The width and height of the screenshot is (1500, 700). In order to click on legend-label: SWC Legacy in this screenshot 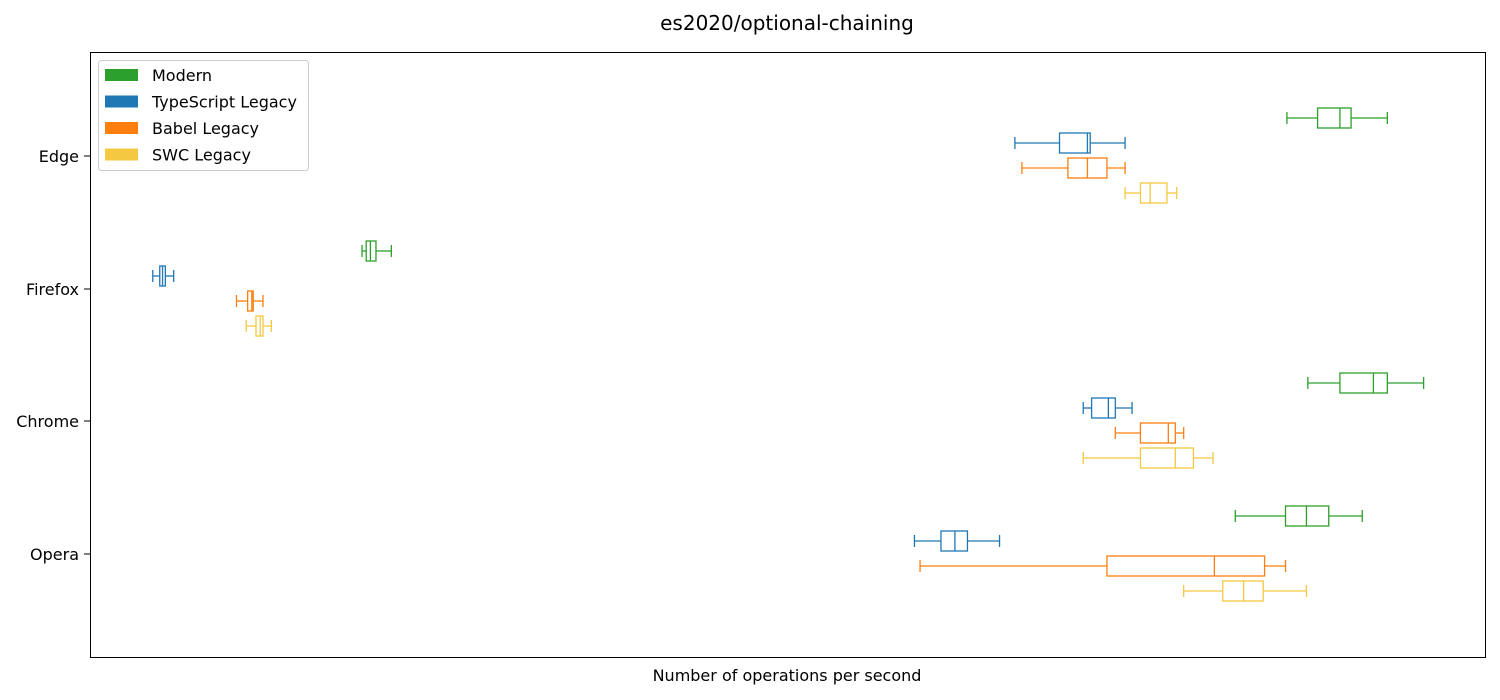, I will do `click(201, 155)`.